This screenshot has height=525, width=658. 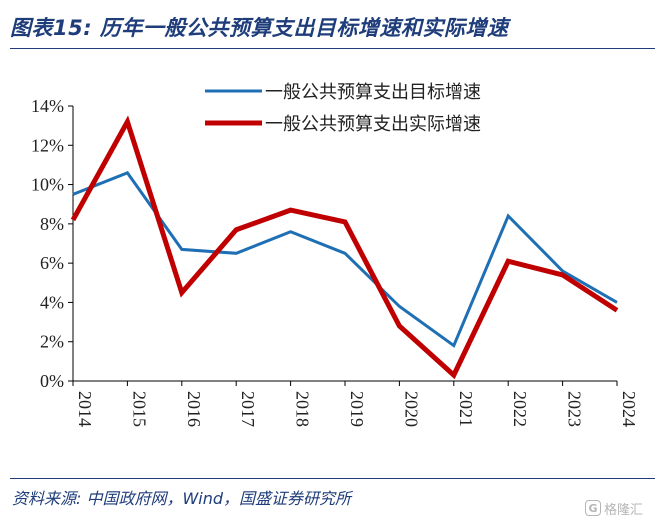 What do you see at coordinates (575, 409) in the screenshot?
I see `x-tick-label: 2023` at bounding box center [575, 409].